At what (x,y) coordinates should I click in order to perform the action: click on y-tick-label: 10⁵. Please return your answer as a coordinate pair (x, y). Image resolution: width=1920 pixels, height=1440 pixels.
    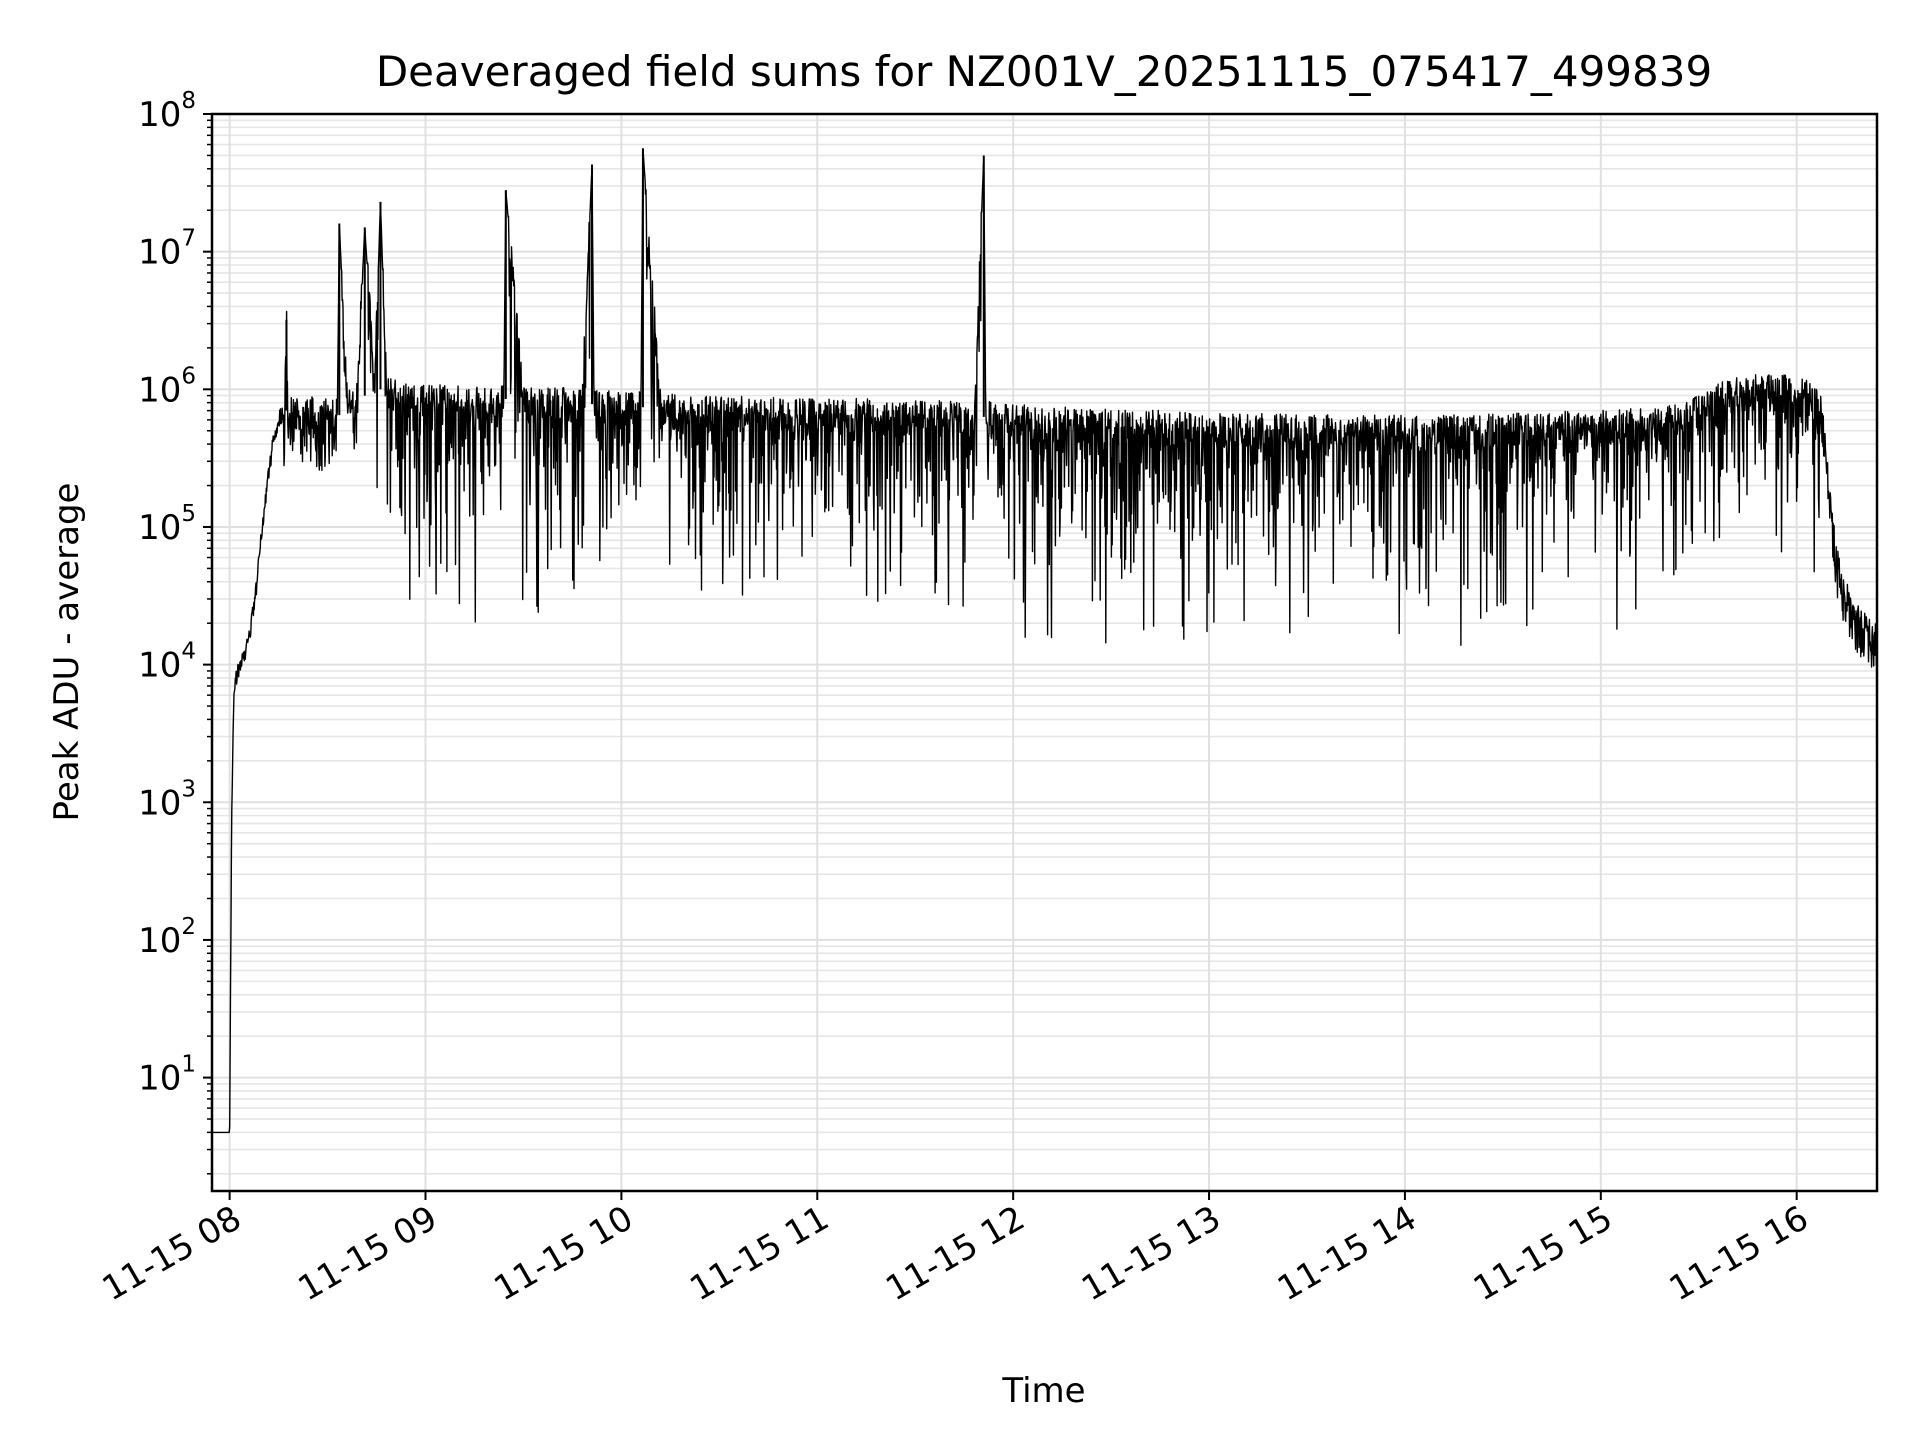
    Looking at the image, I should click on (167, 524).